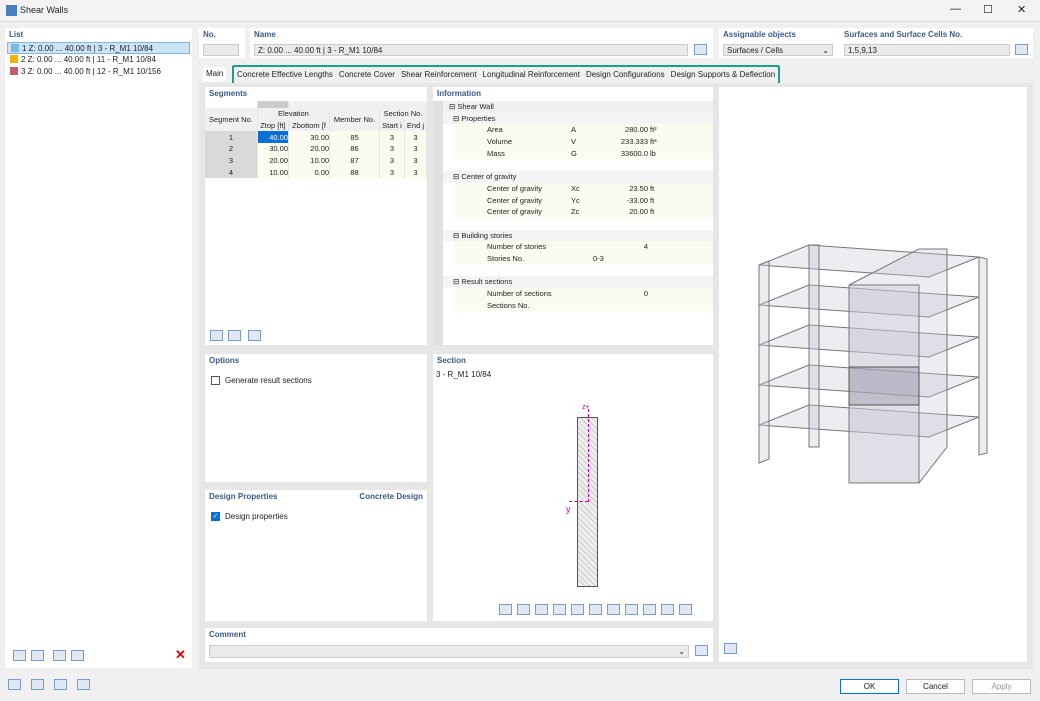 This screenshot has height=701, width=1040. Describe the element at coordinates (586, 407) in the screenshot. I see `z-label: z+` at that location.